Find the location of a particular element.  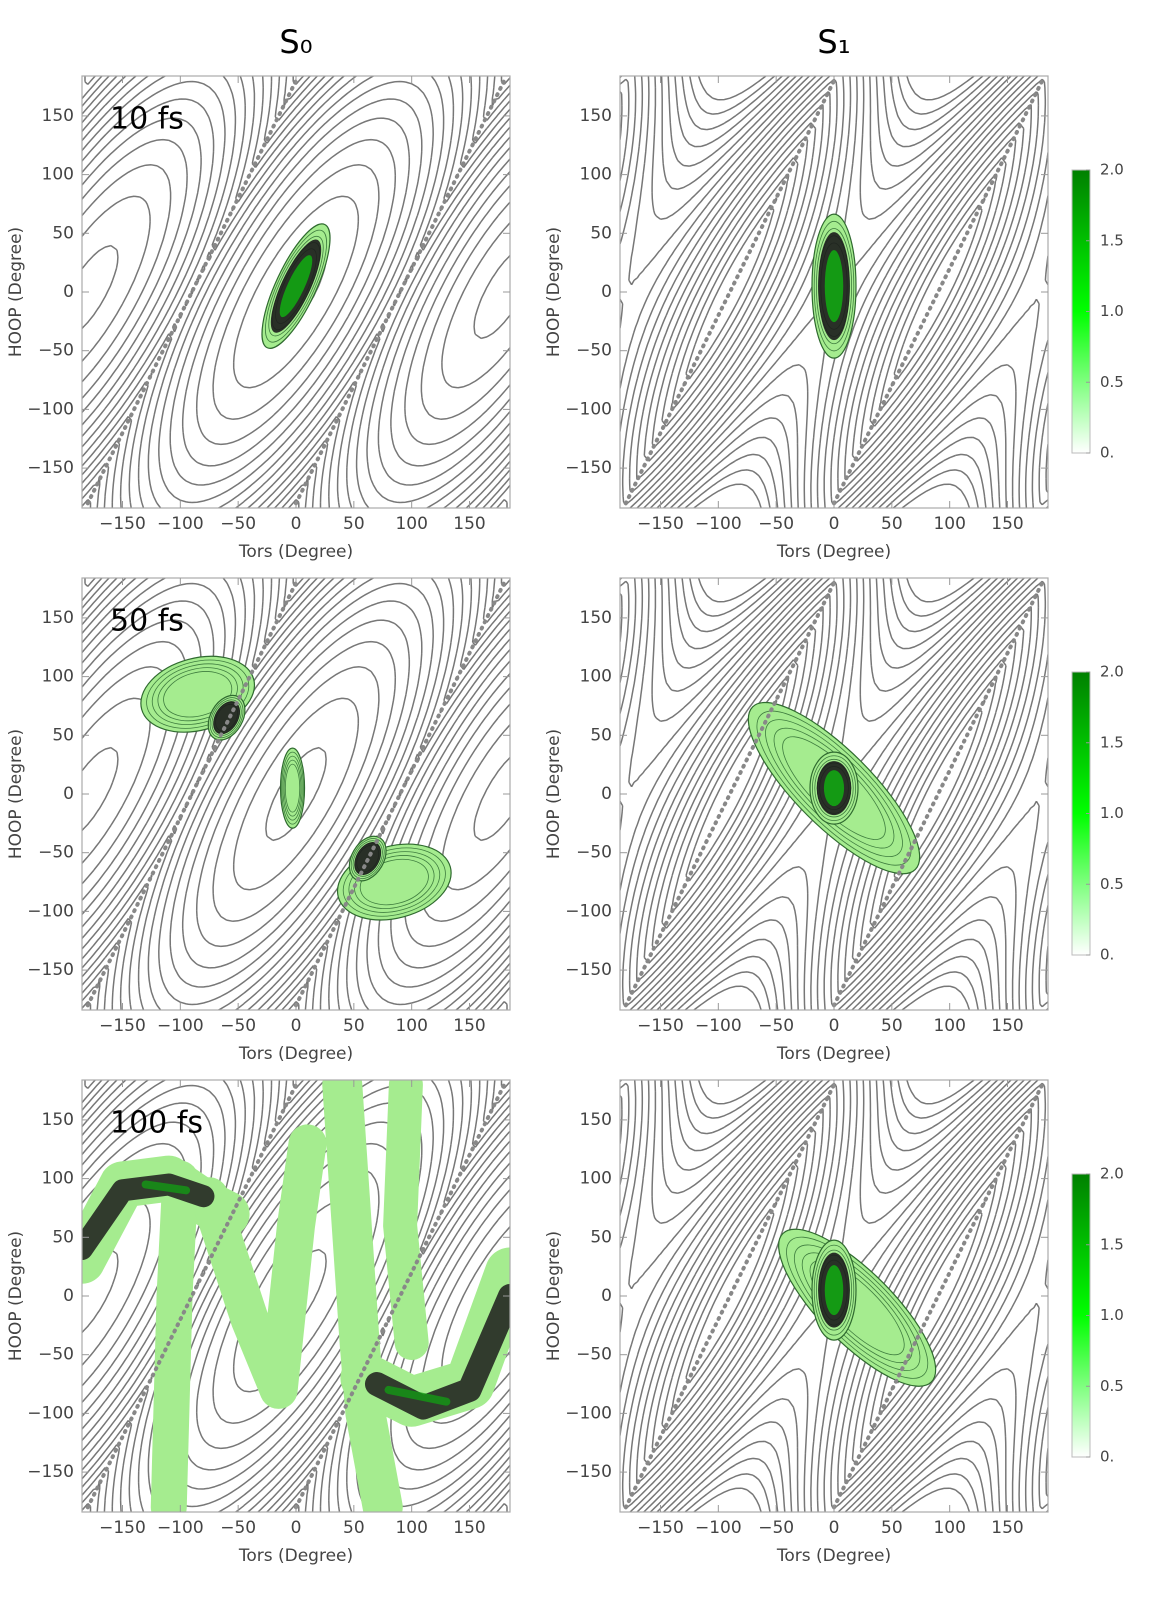

chart-title: S₀ is located at coordinates (295, 42).